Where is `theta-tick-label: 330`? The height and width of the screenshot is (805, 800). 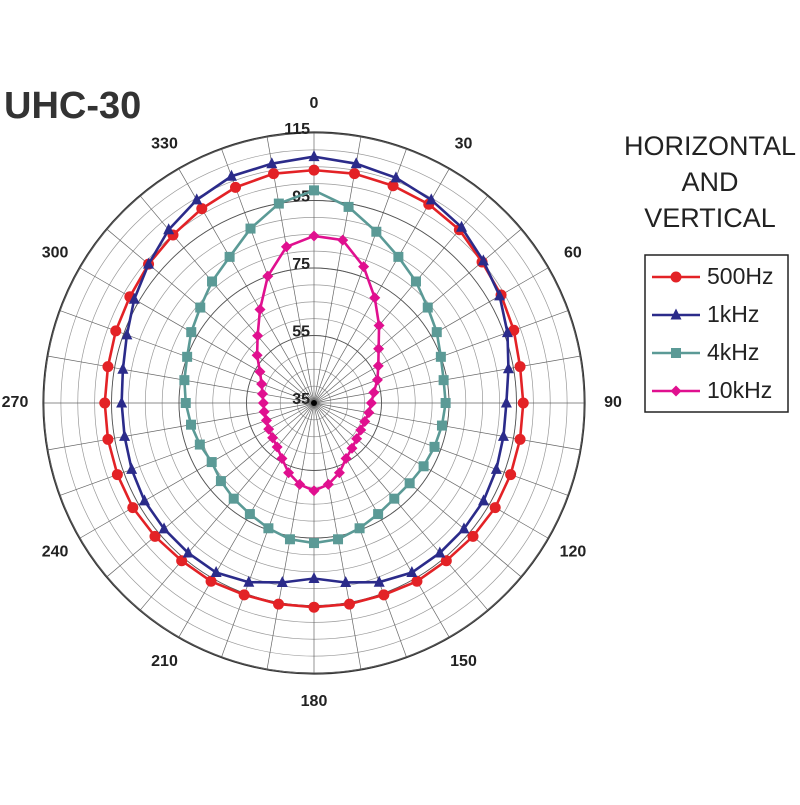
theta-tick-label: 330 is located at coordinates (164, 143).